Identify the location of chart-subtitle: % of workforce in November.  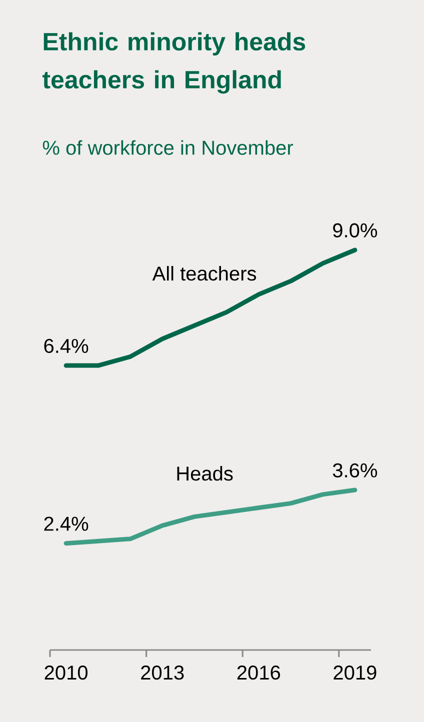
(168, 147).